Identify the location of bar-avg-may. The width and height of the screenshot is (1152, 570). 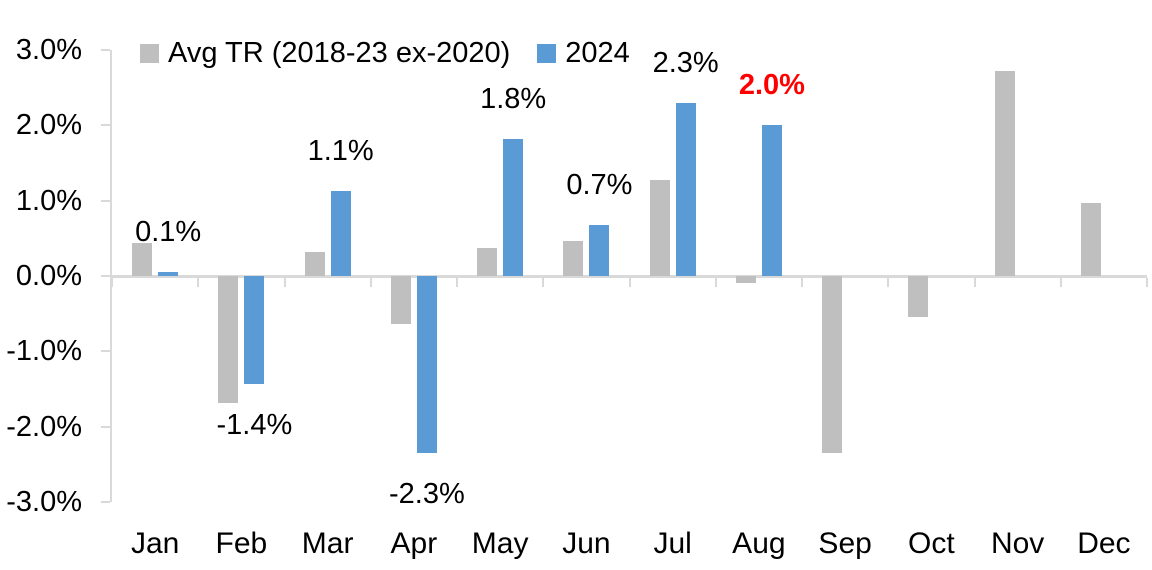
(487, 262).